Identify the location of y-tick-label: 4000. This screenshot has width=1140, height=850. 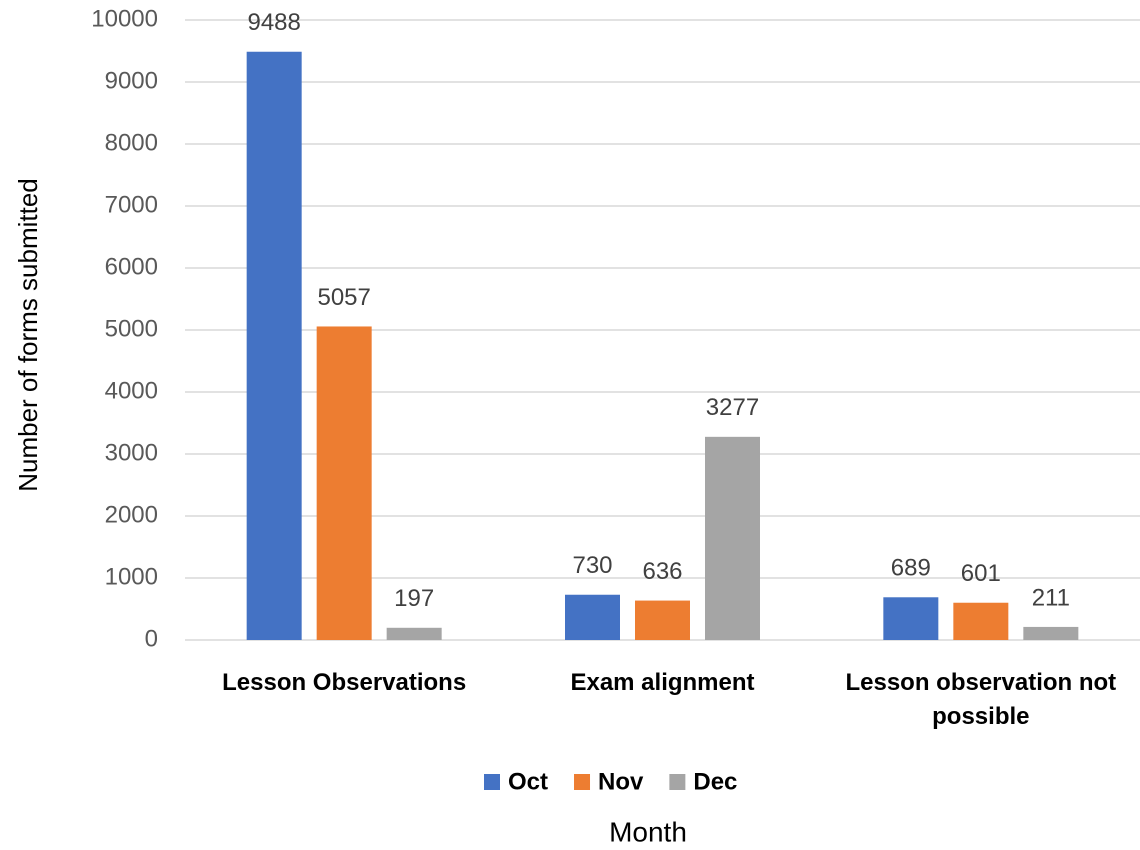
(131, 390).